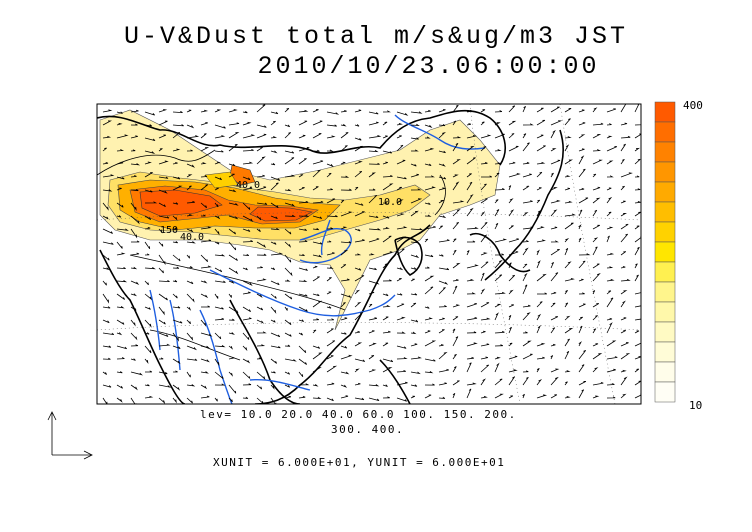 The width and height of the screenshot is (752, 532). What do you see at coordinates (665, 232) in the screenshot?
I see `colorbar-step` at bounding box center [665, 232].